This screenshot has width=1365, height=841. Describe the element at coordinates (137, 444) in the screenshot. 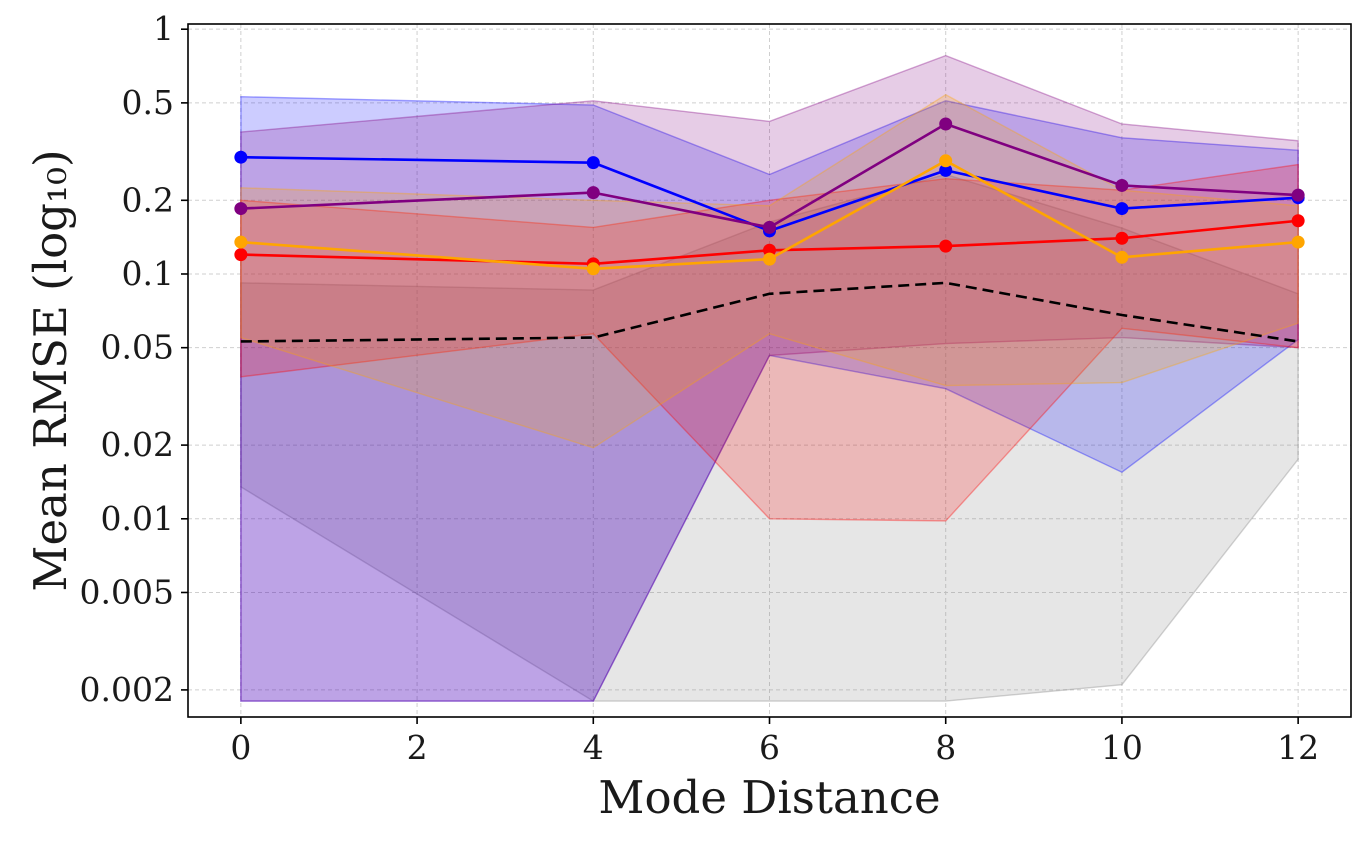

I see `y-tick-label: 0.02` at that location.